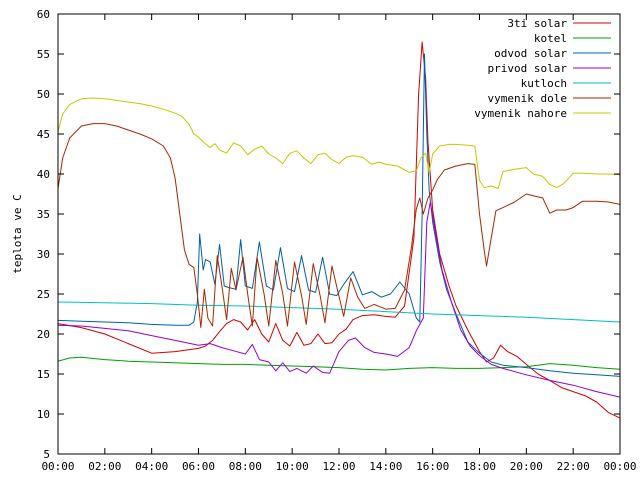 This screenshot has width=640, height=480. I want to click on legend-label: kutloch, so click(544, 83).